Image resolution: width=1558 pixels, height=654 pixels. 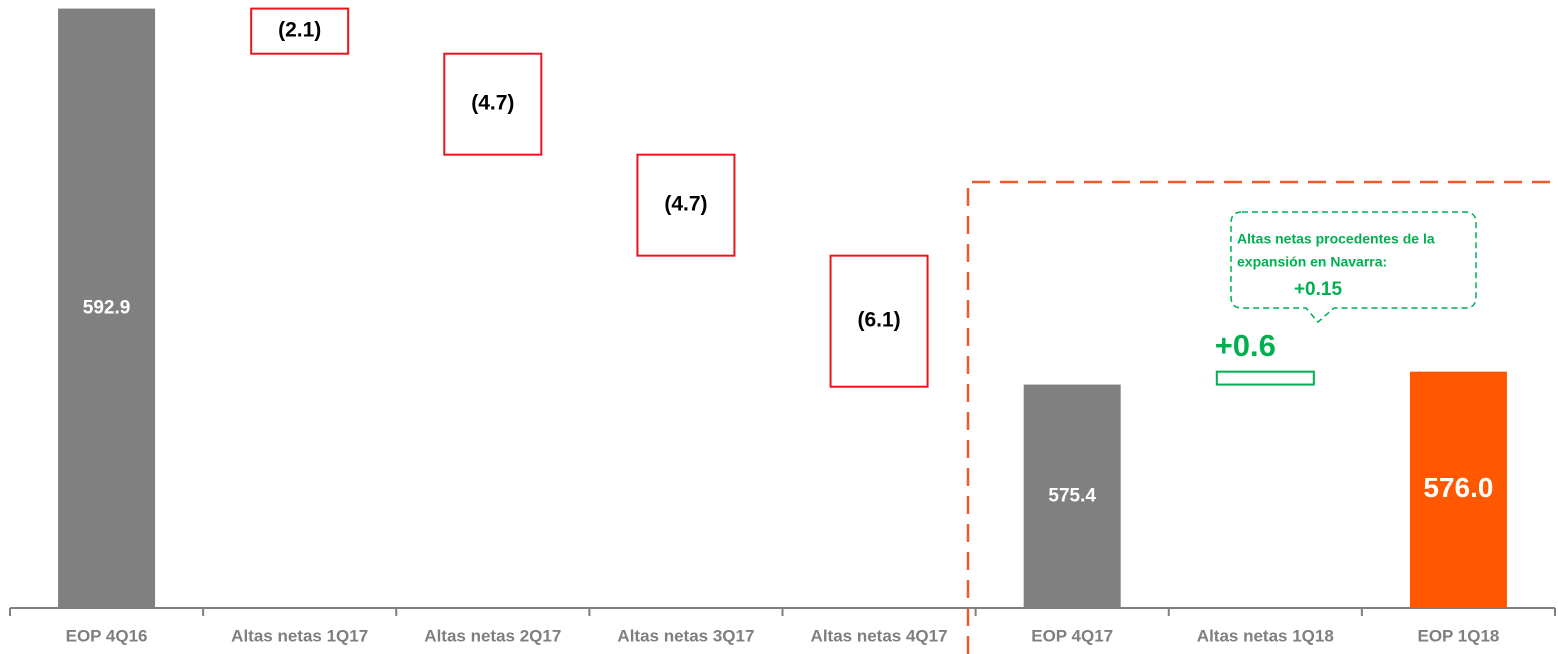 I want to click on callout-text: Altas netas procedentes de la, so click(x=1336, y=239).